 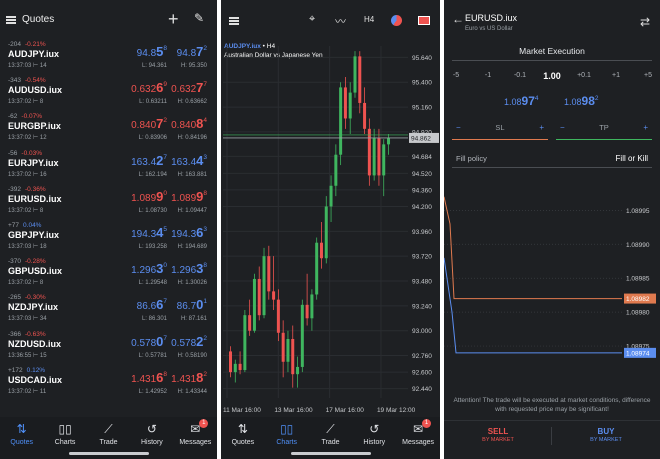 What do you see at coordinates (149, 269) in the screenshot?
I see `bid-price: 1.29630` at bounding box center [149, 269].